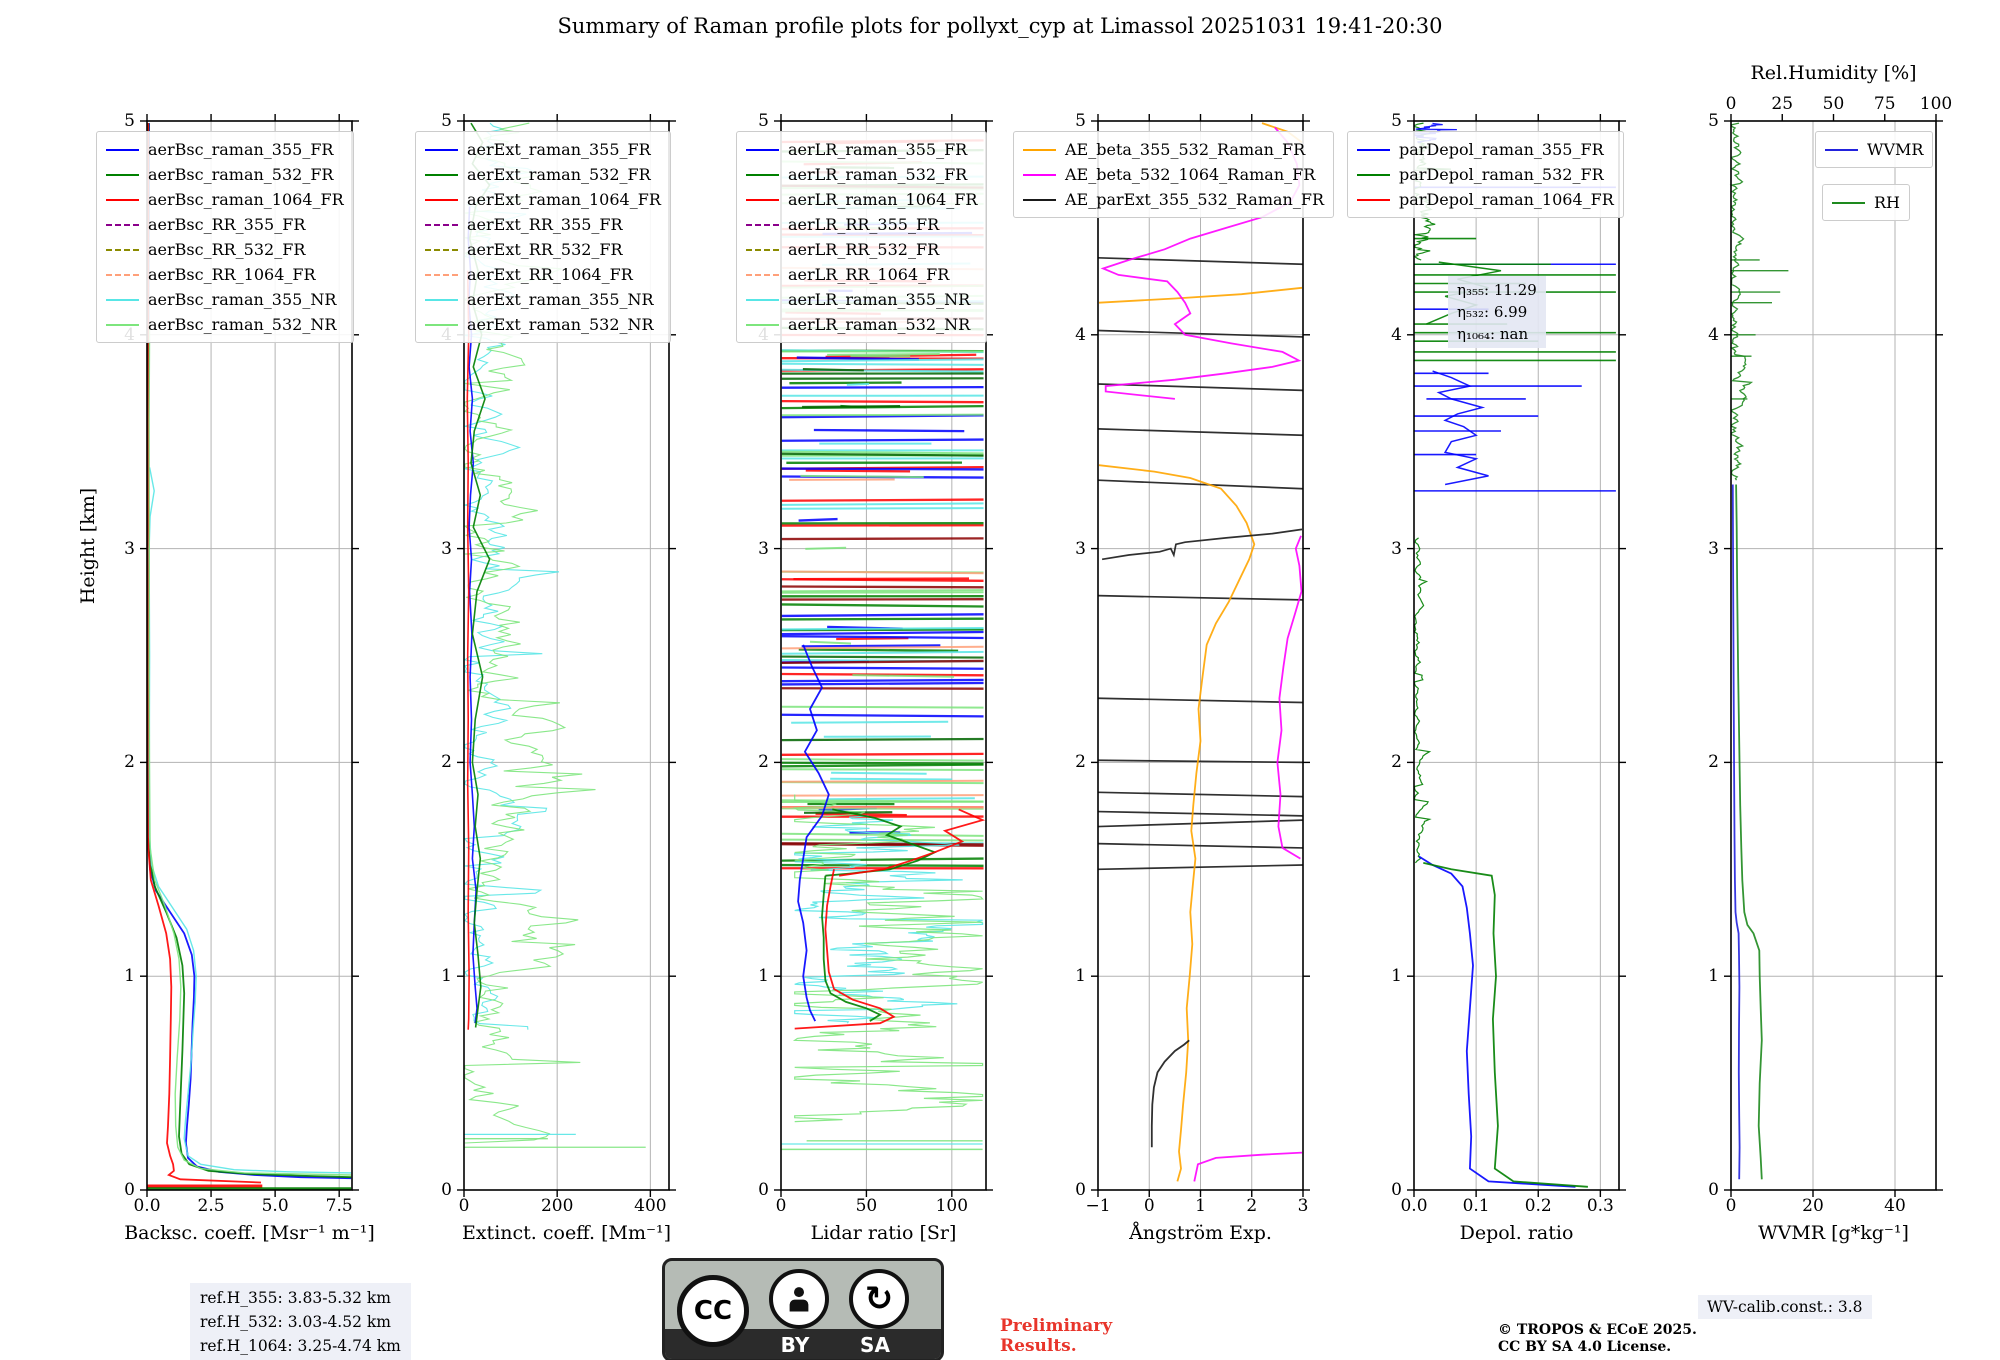  What do you see at coordinates (1414, 1206) in the screenshot?
I see `depol-ratio-xtick-0.0: 0.0` at bounding box center [1414, 1206].